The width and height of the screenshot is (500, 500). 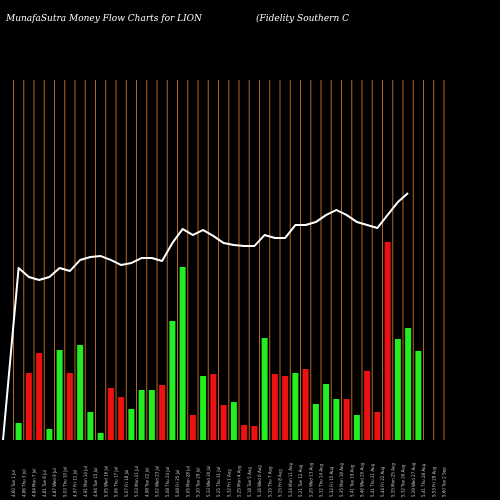 I want to click on x-tick-label: 5.29 Wed 27 Aug, so click(x=413, y=479).